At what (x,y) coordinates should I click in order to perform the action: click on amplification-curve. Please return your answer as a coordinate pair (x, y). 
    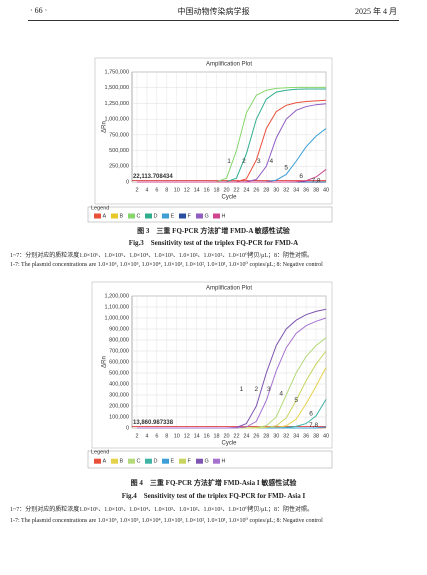
    Looking at the image, I should click on (231, 373).